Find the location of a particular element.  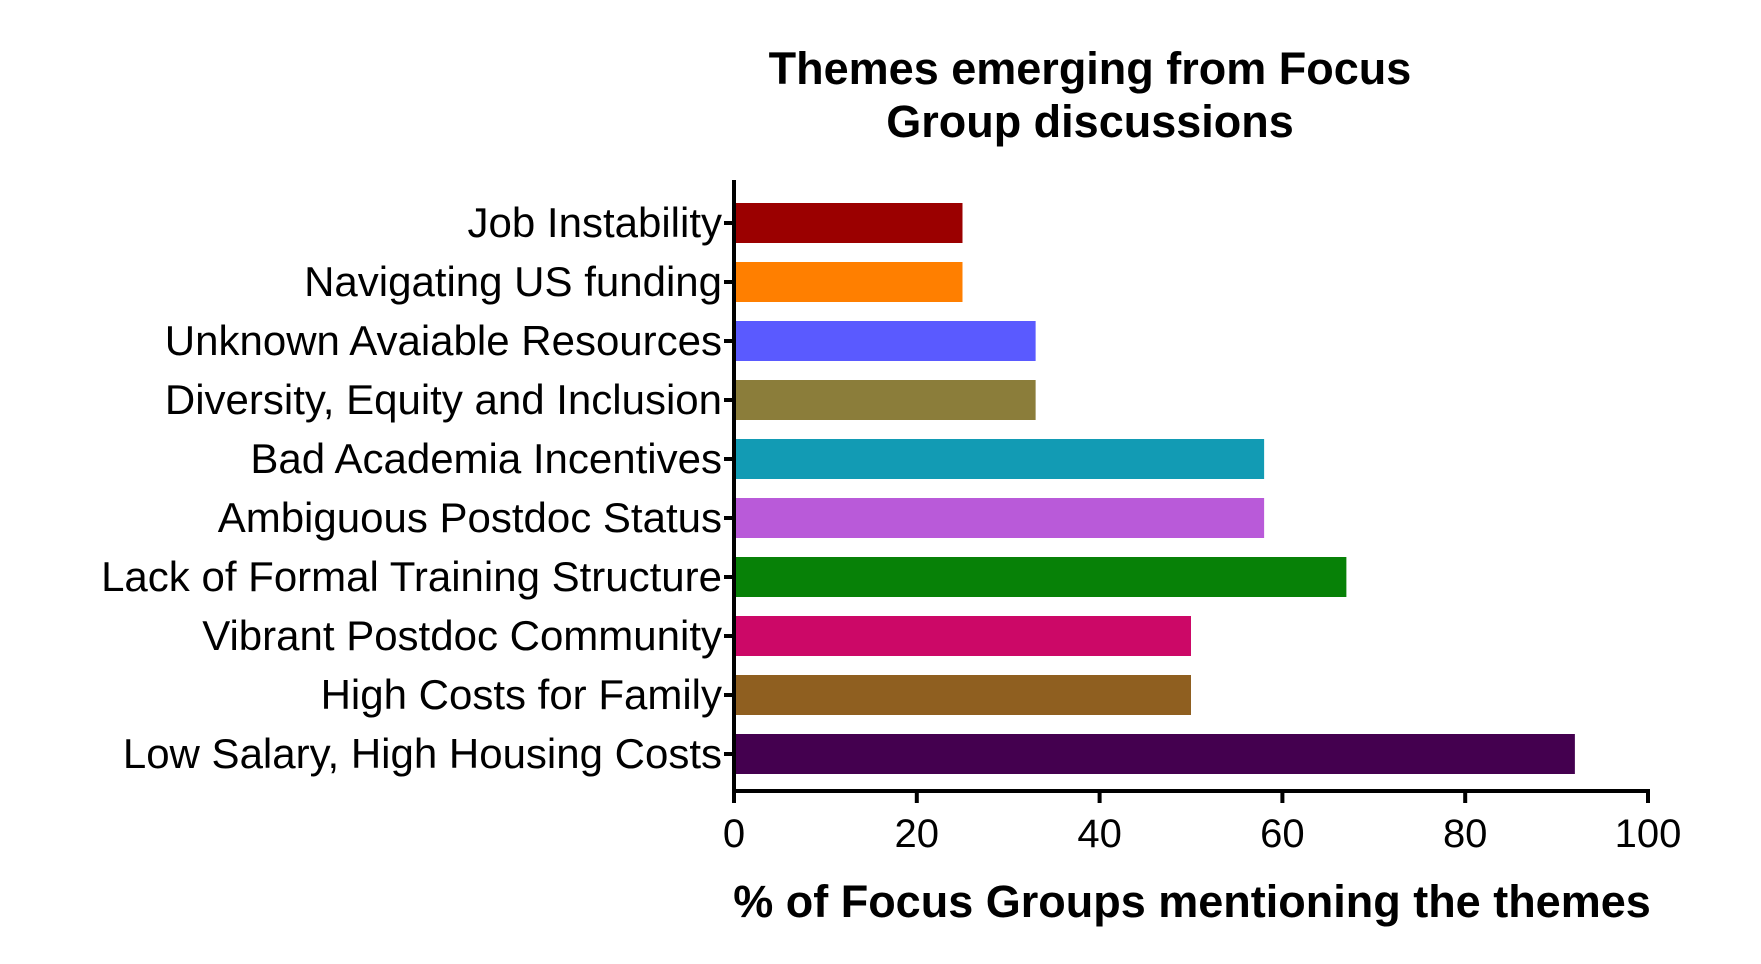

x-tick-label-3: 60 is located at coordinates (1282, 834).